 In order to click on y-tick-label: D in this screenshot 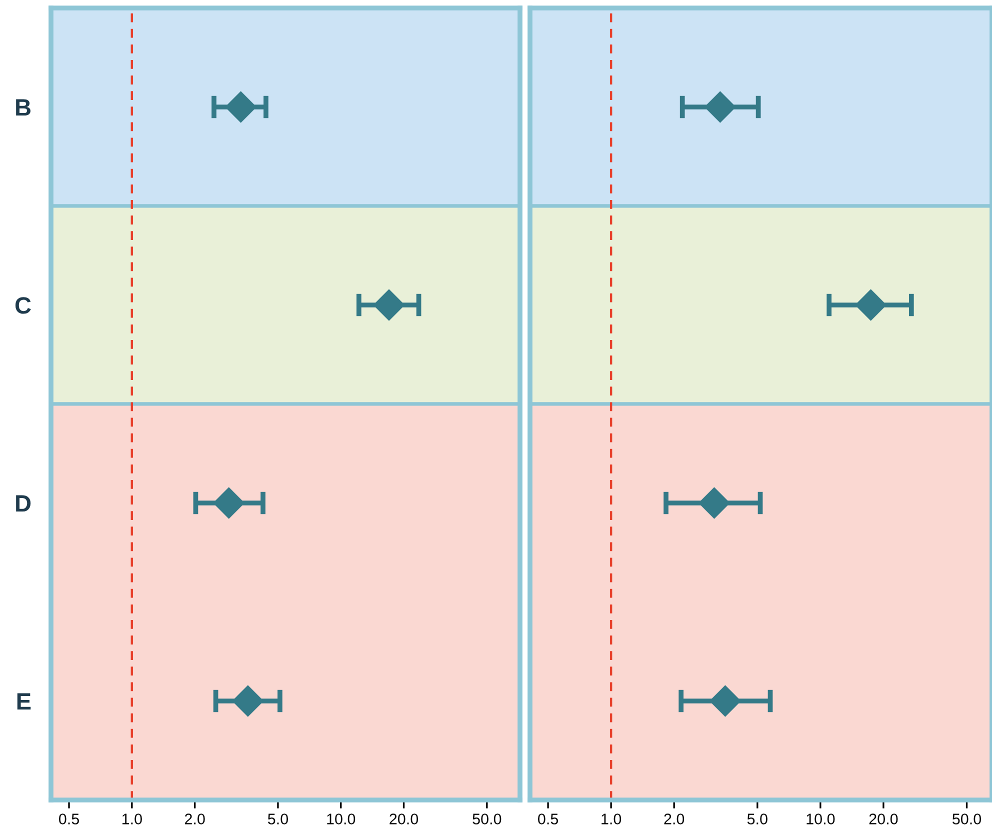, I will do `click(23, 503)`.